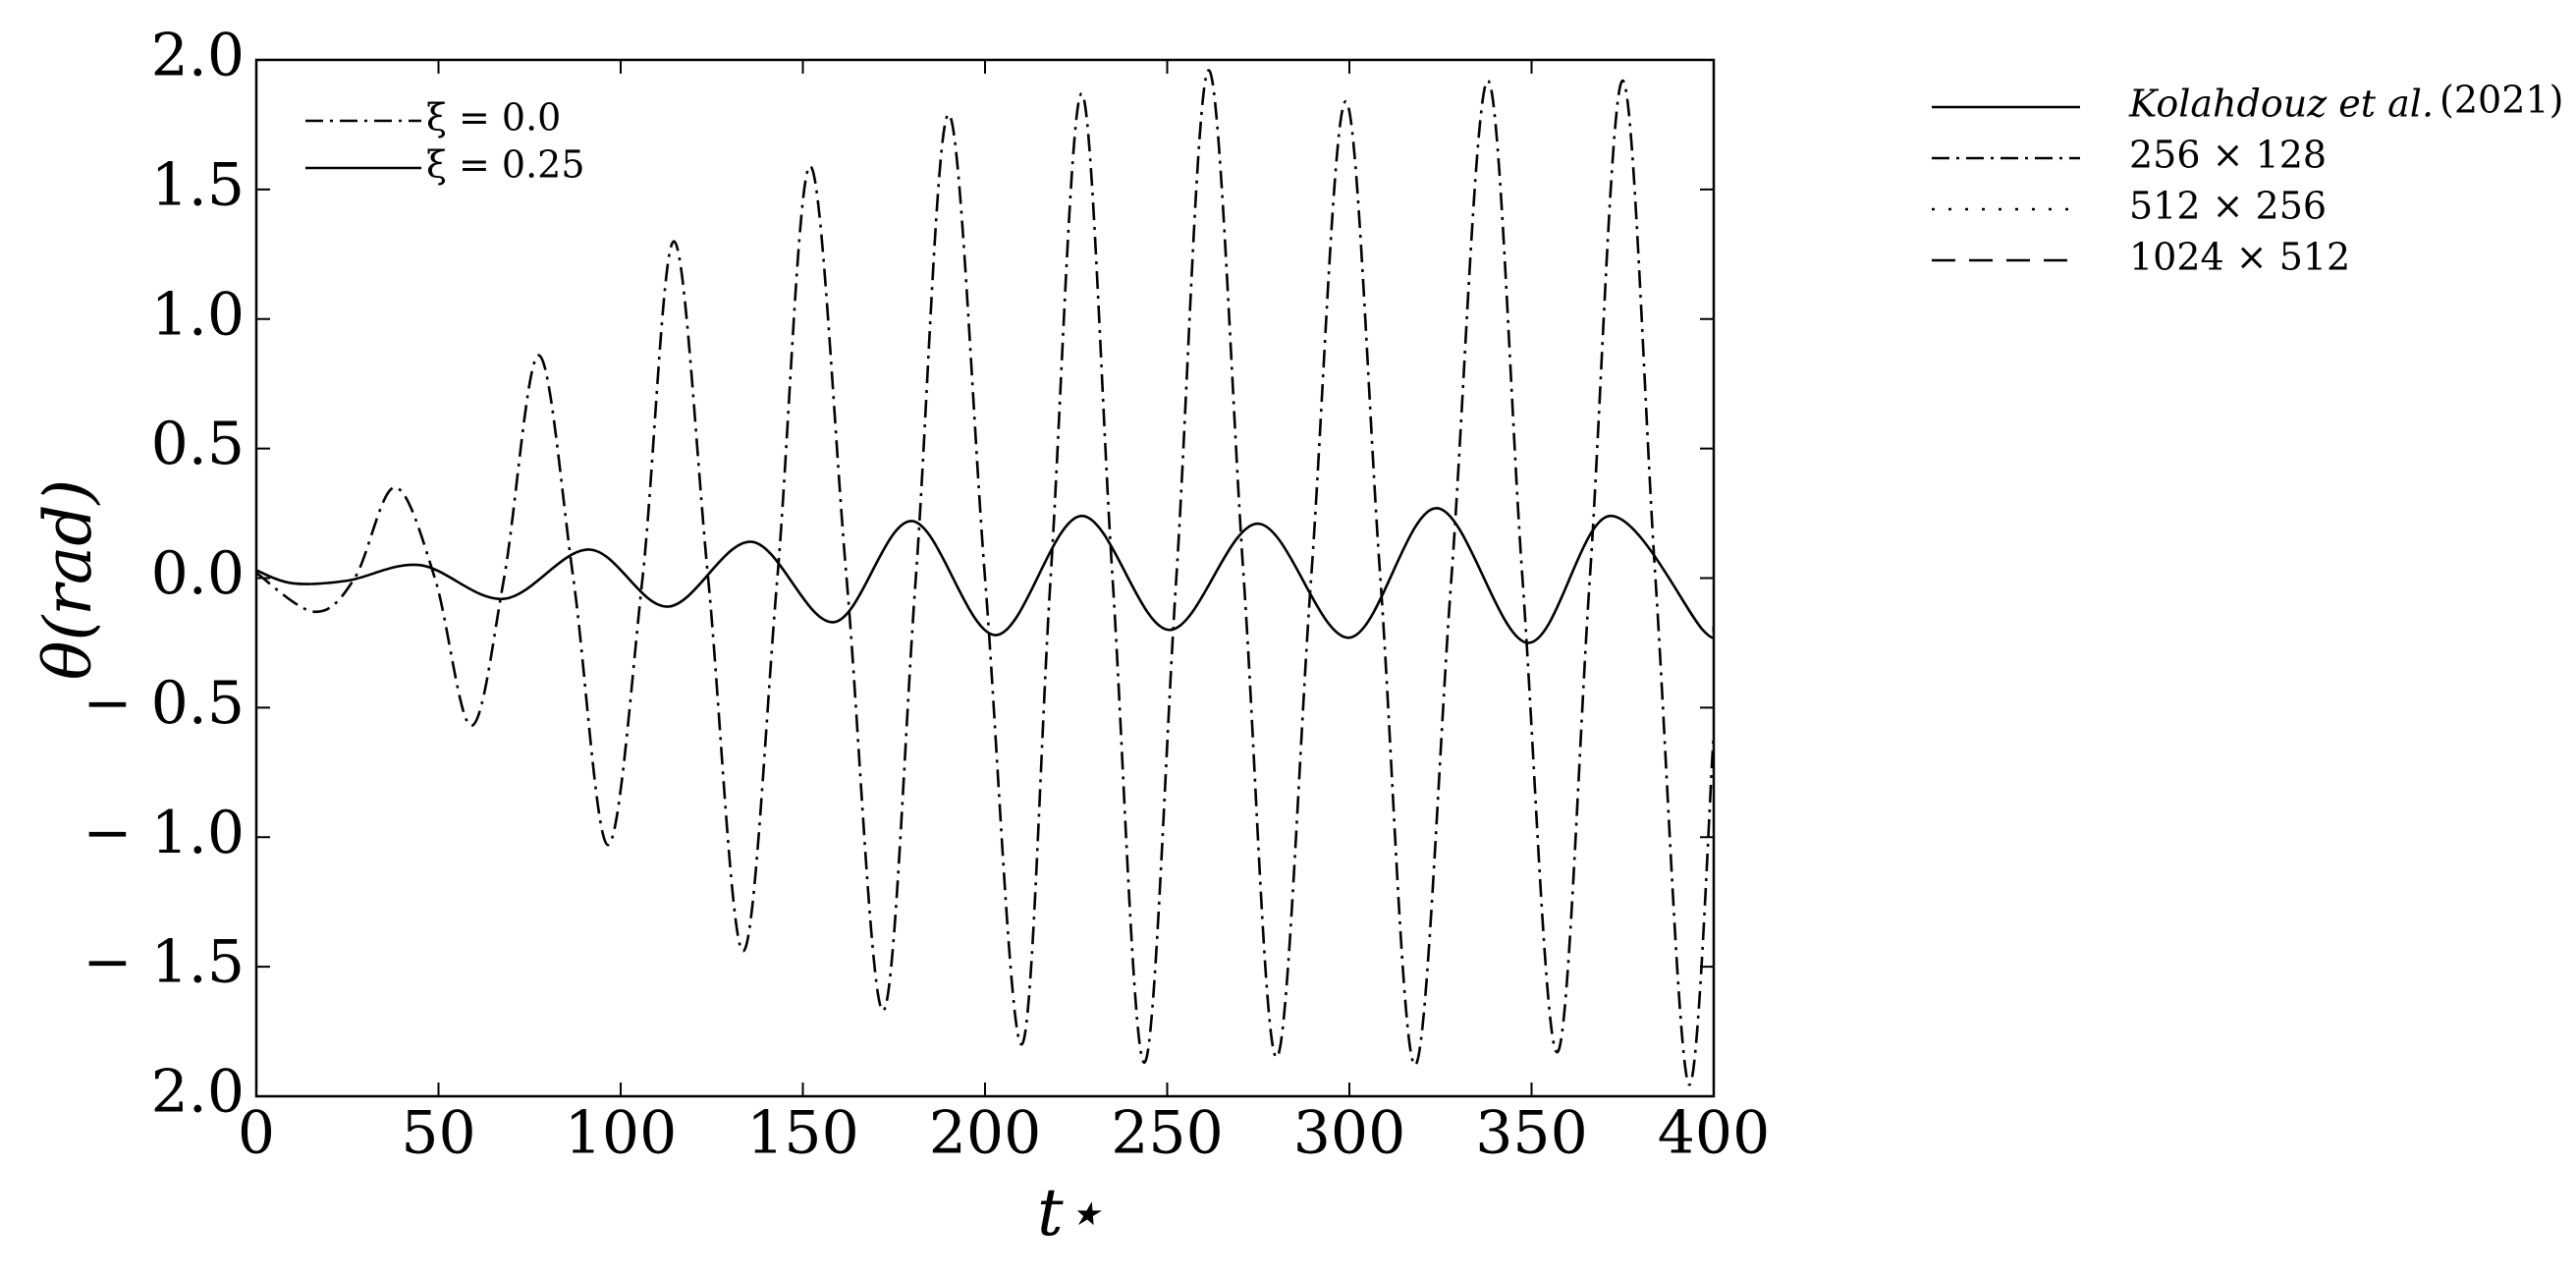 This screenshot has width=2576, height=1278. Describe the element at coordinates (438, 1133) in the screenshot. I see `x-tick-label: 50` at that location.